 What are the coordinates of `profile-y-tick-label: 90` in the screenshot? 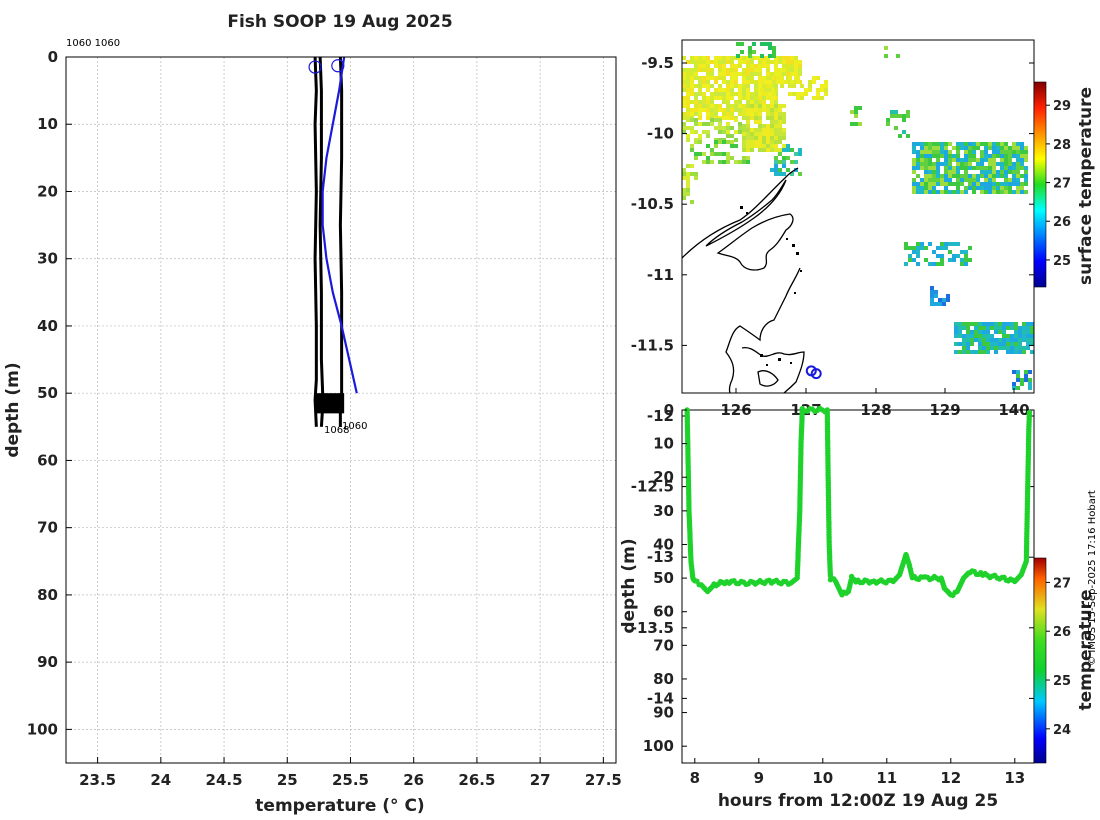 It's located at (47, 662).